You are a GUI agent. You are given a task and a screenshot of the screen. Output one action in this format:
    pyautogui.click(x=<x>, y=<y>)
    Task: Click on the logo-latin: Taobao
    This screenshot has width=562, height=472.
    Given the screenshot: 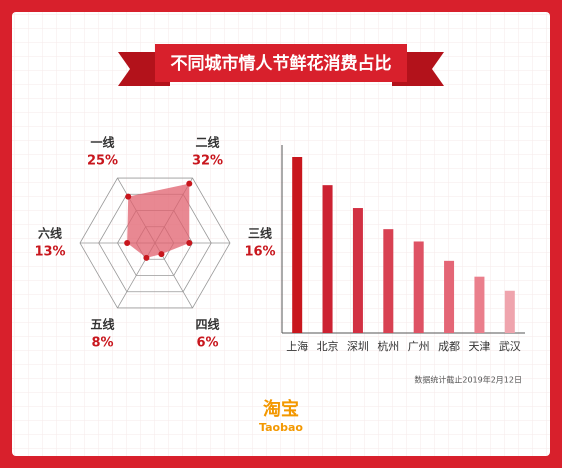 What is the action you would take?
    pyautogui.click(x=281, y=427)
    